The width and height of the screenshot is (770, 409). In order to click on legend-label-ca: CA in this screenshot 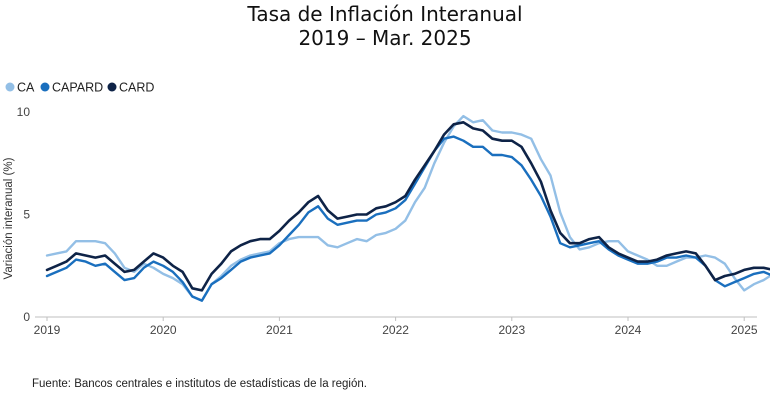, I will do `click(26, 88)`.